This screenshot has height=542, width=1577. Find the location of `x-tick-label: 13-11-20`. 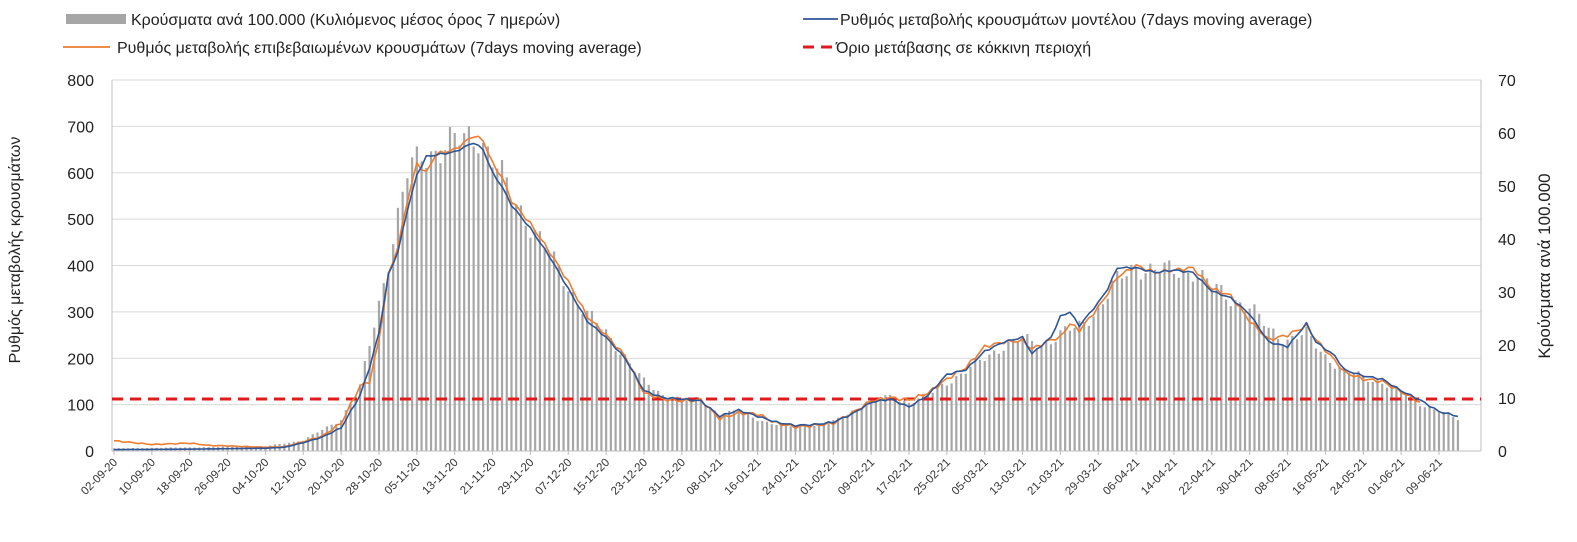

x-tick-label: 13-11-20 is located at coordinates (440, 477).